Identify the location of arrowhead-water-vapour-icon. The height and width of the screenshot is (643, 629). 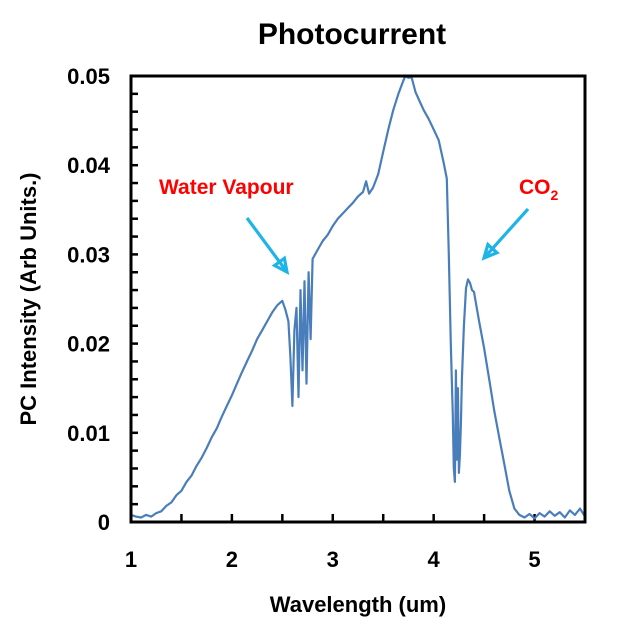
(280, 265).